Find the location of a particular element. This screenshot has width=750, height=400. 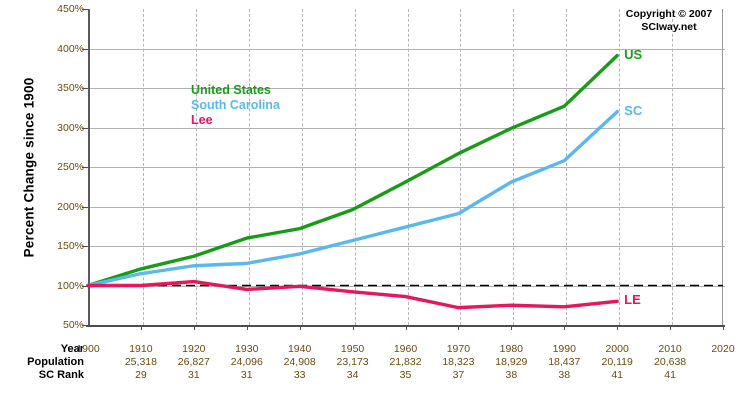

y-tick-label: 450% is located at coordinates (70, 9).